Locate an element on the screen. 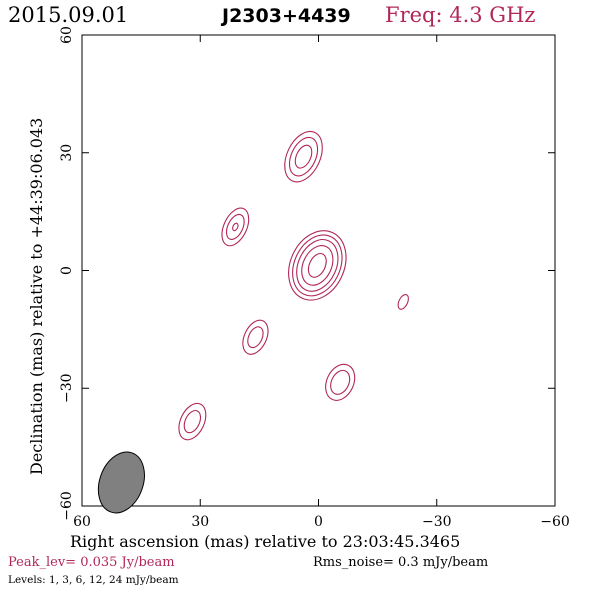 The width and height of the screenshot is (590, 595). observation-date: 2015.09.01 is located at coordinates (68, 15).